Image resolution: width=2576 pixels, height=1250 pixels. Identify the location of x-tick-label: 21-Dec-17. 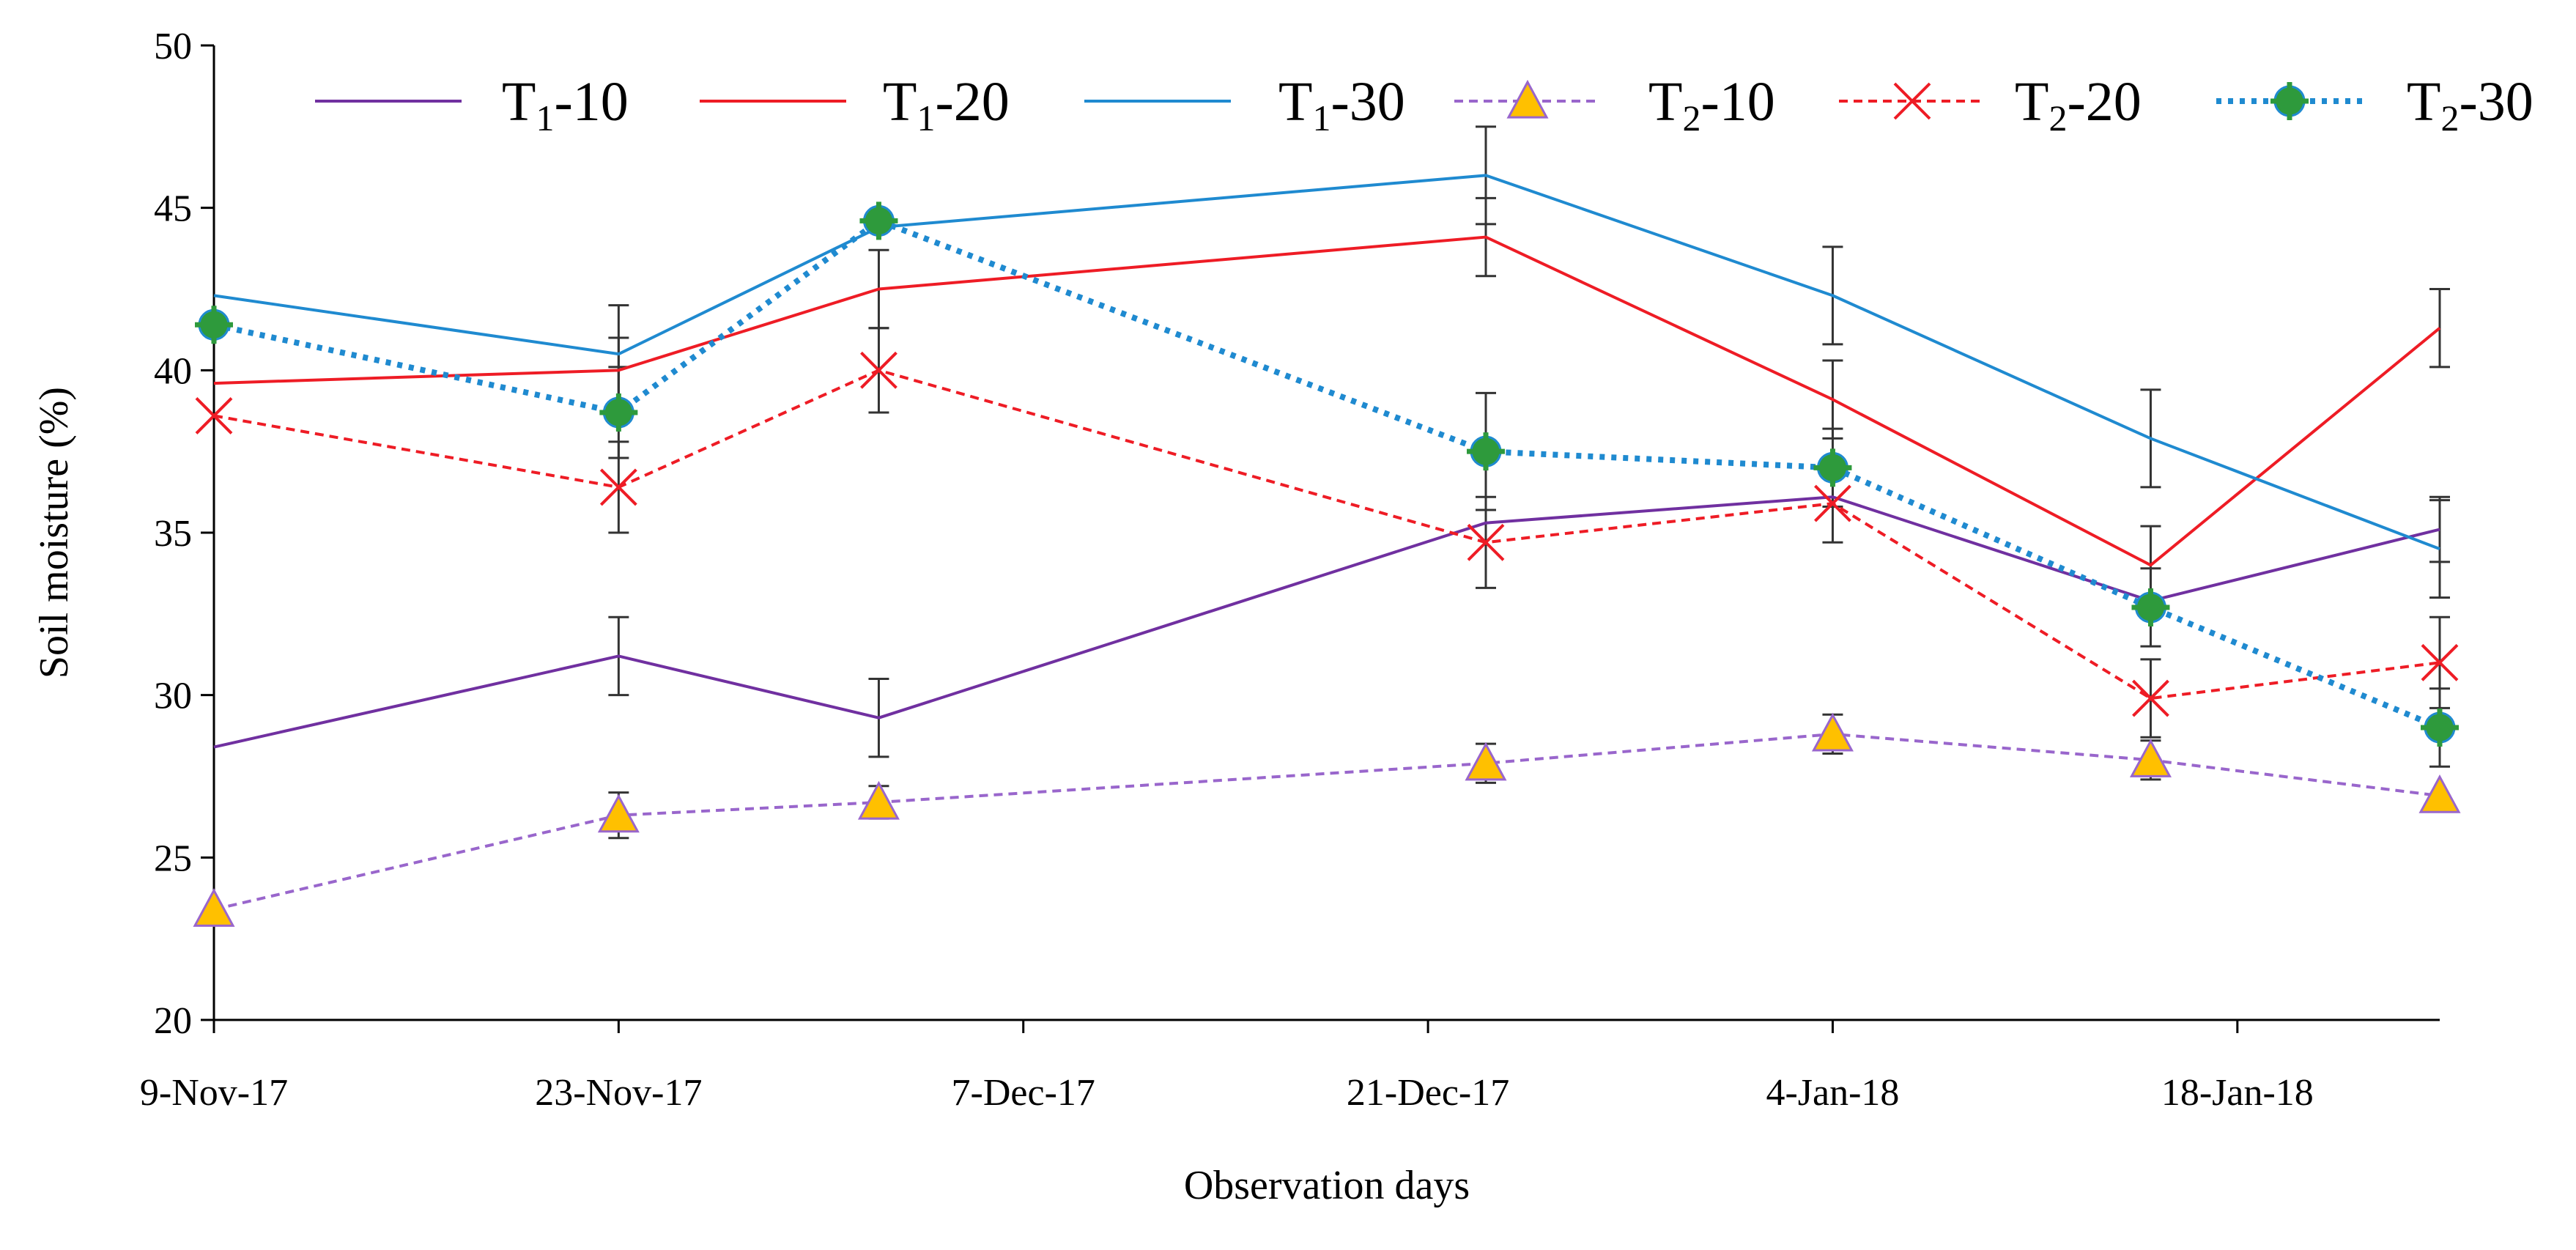
(1428, 1093).